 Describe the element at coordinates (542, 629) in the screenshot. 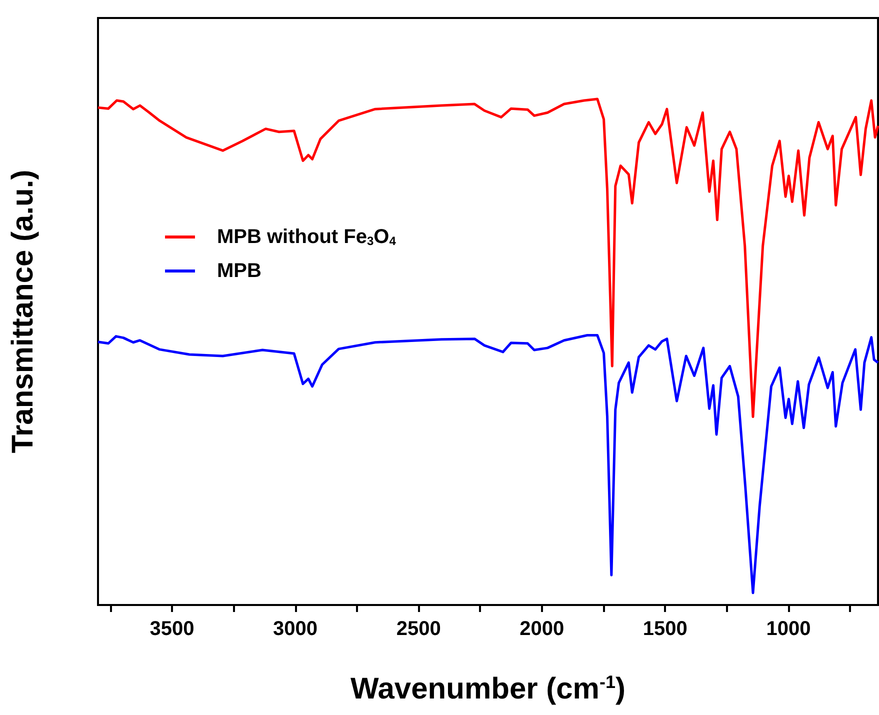

I see `x-tick-label: 2000` at that location.